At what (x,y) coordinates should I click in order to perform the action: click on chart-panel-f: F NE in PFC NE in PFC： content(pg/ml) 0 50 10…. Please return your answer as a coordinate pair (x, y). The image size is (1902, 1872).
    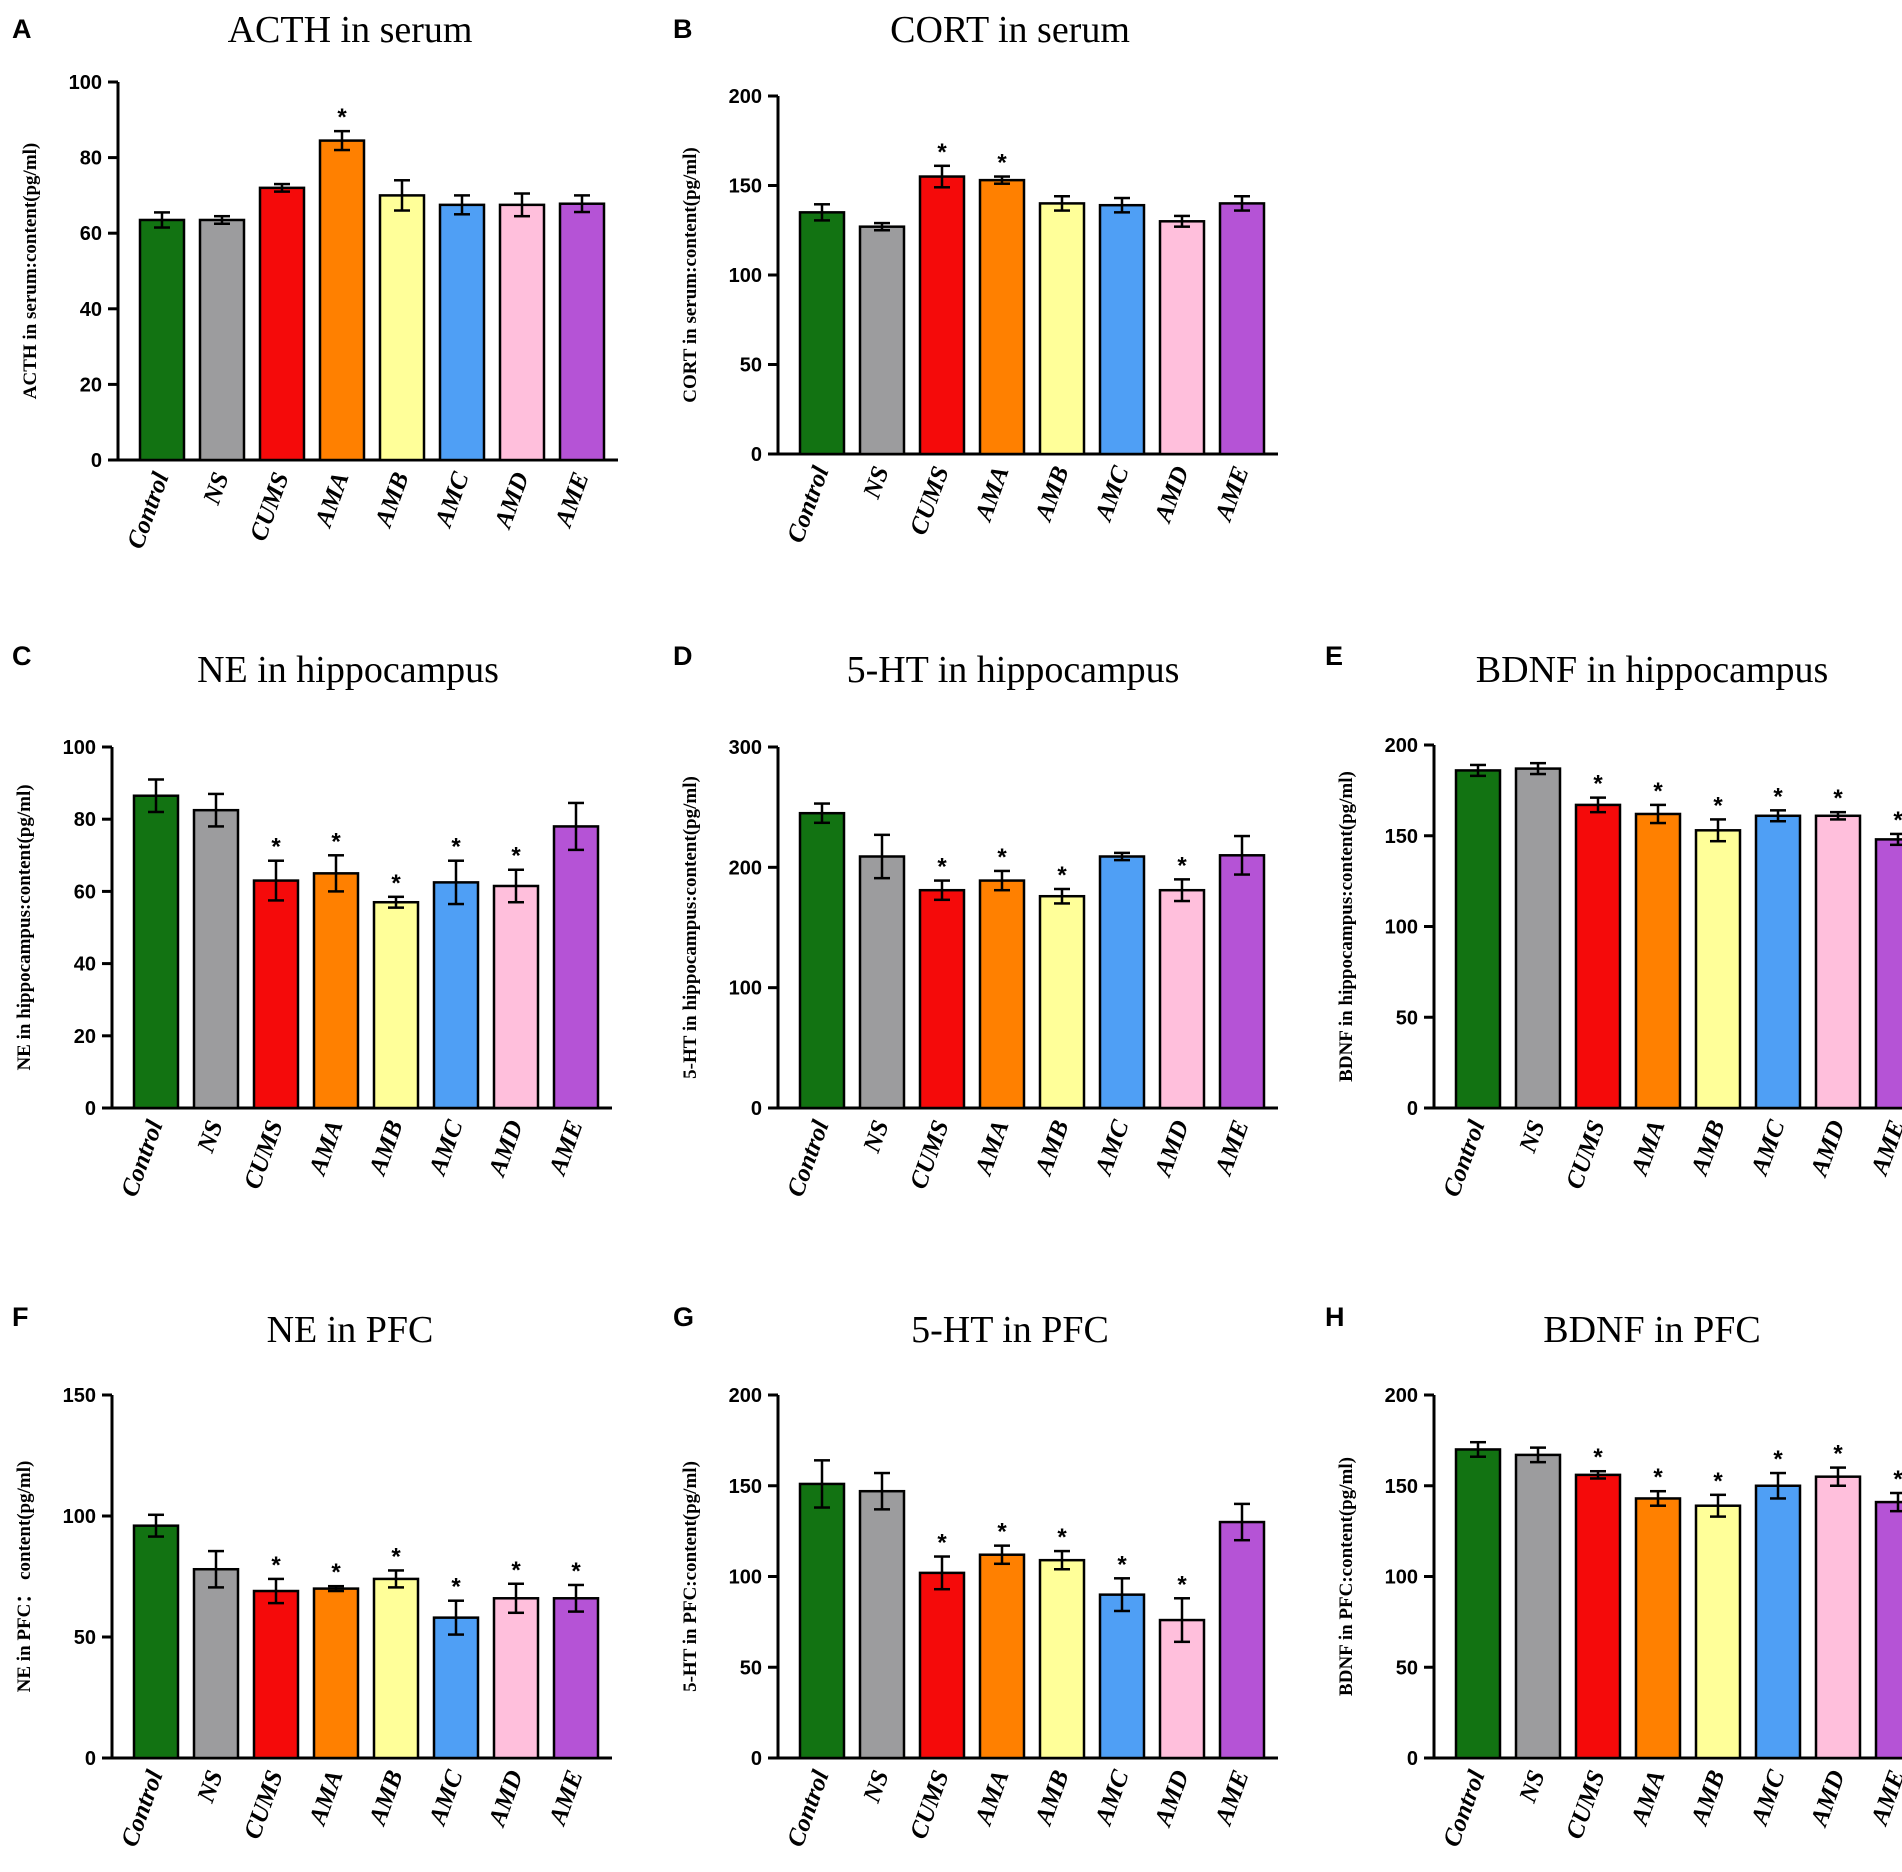
    Looking at the image, I should click on (312, 1576).